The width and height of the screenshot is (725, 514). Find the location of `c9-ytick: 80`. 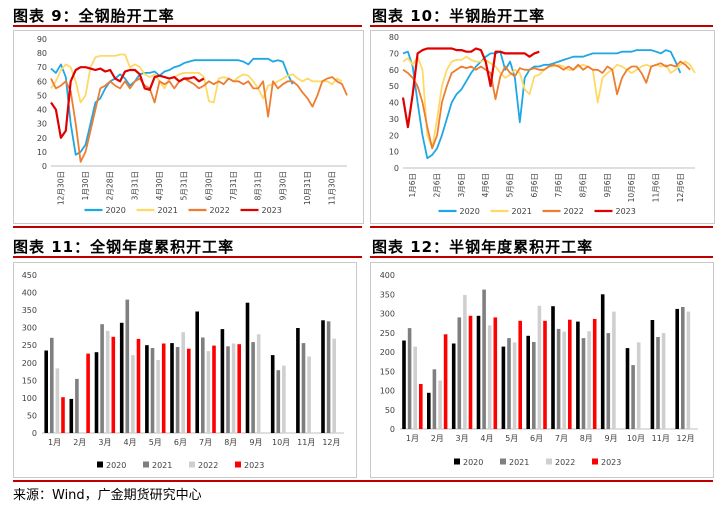

c9-ytick: 80 is located at coordinates (42, 53).